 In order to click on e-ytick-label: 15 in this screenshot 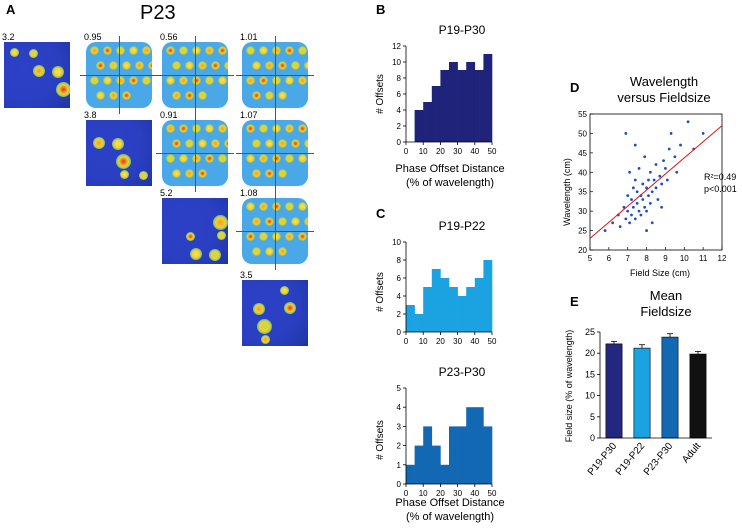, I will do `click(590, 374)`.